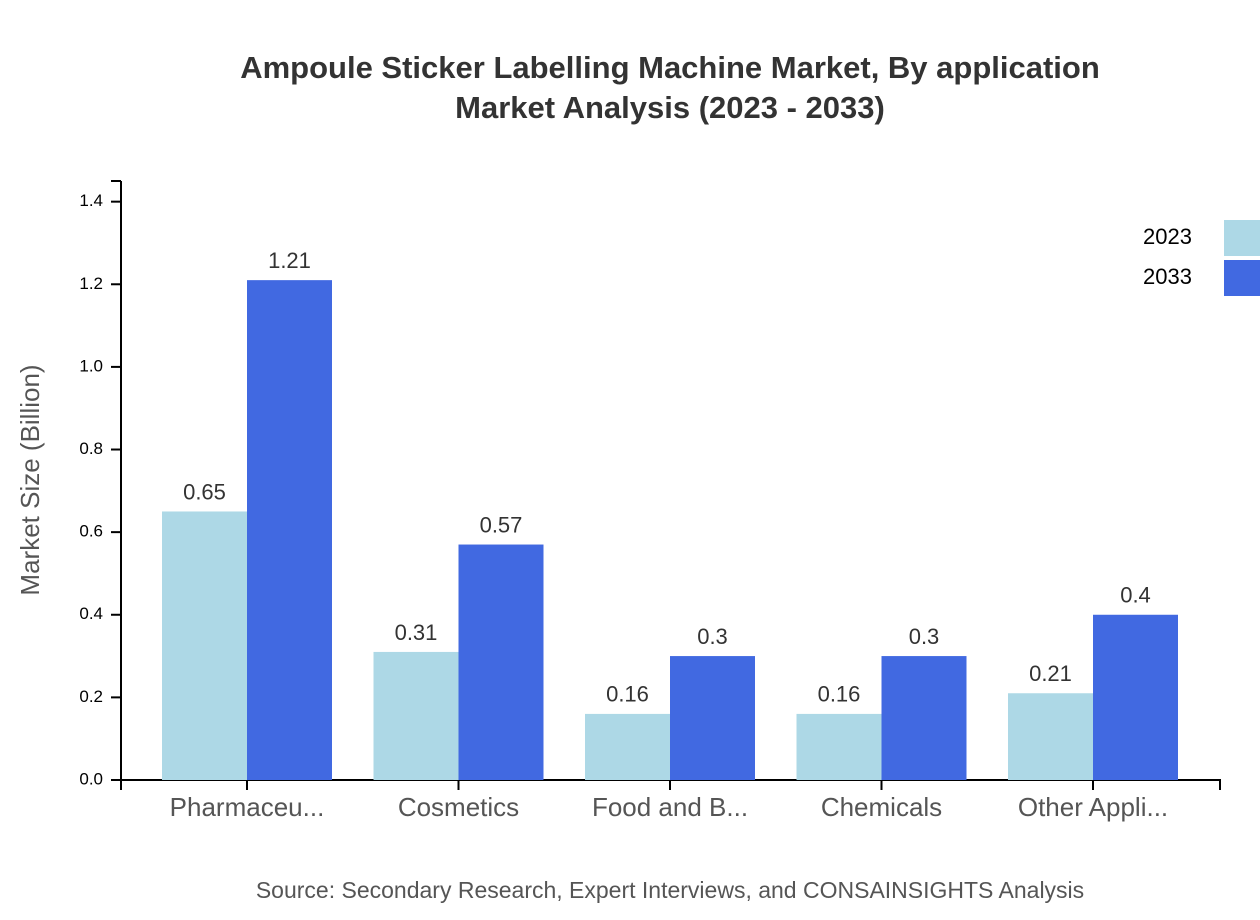 Image resolution: width=1260 pixels, height=920 pixels. What do you see at coordinates (670, 107) in the screenshot?
I see `chart-subtitle: Market Analysis (2023 - 2033)` at bounding box center [670, 107].